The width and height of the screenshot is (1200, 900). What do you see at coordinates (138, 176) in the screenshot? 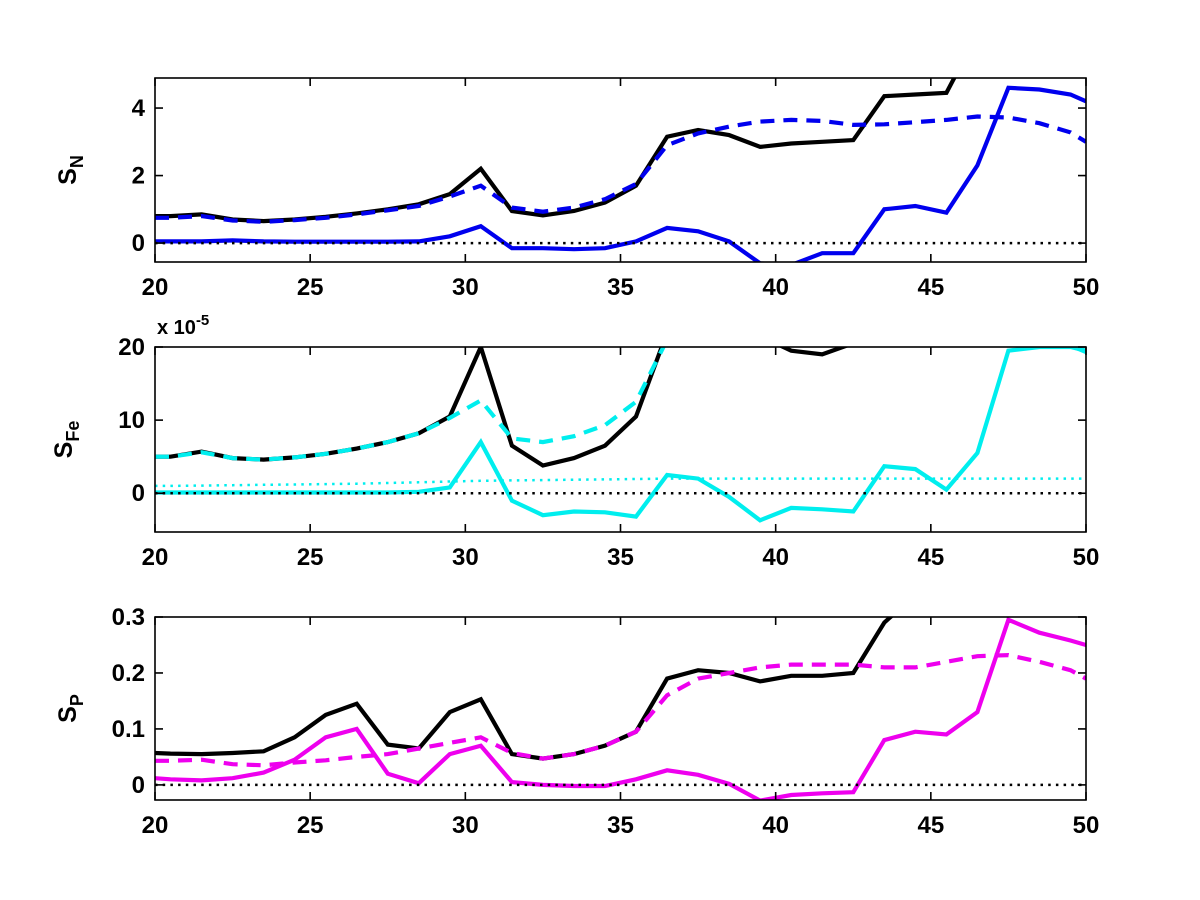
I see `y-tick-label: 2` at bounding box center [138, 176].